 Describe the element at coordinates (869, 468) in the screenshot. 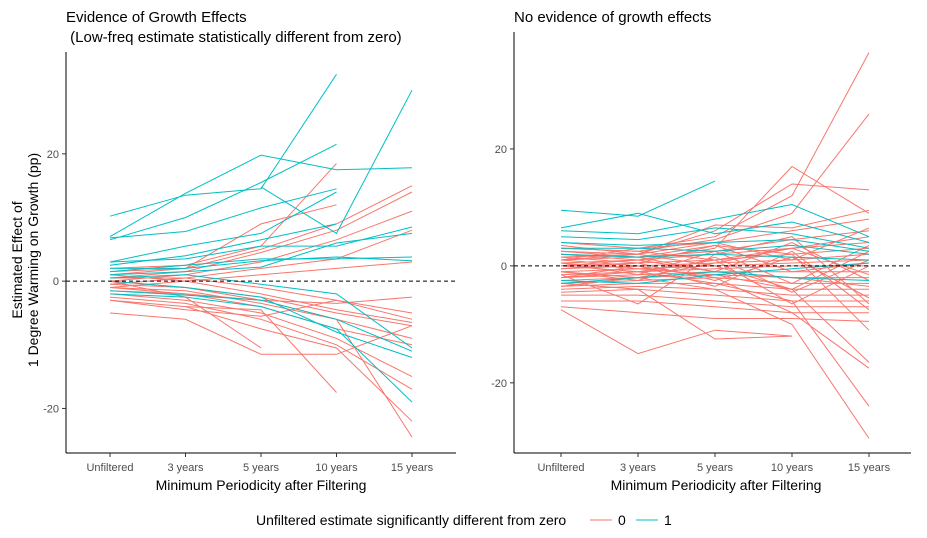

I see `right-x-tick-label: 15 years` at that location.